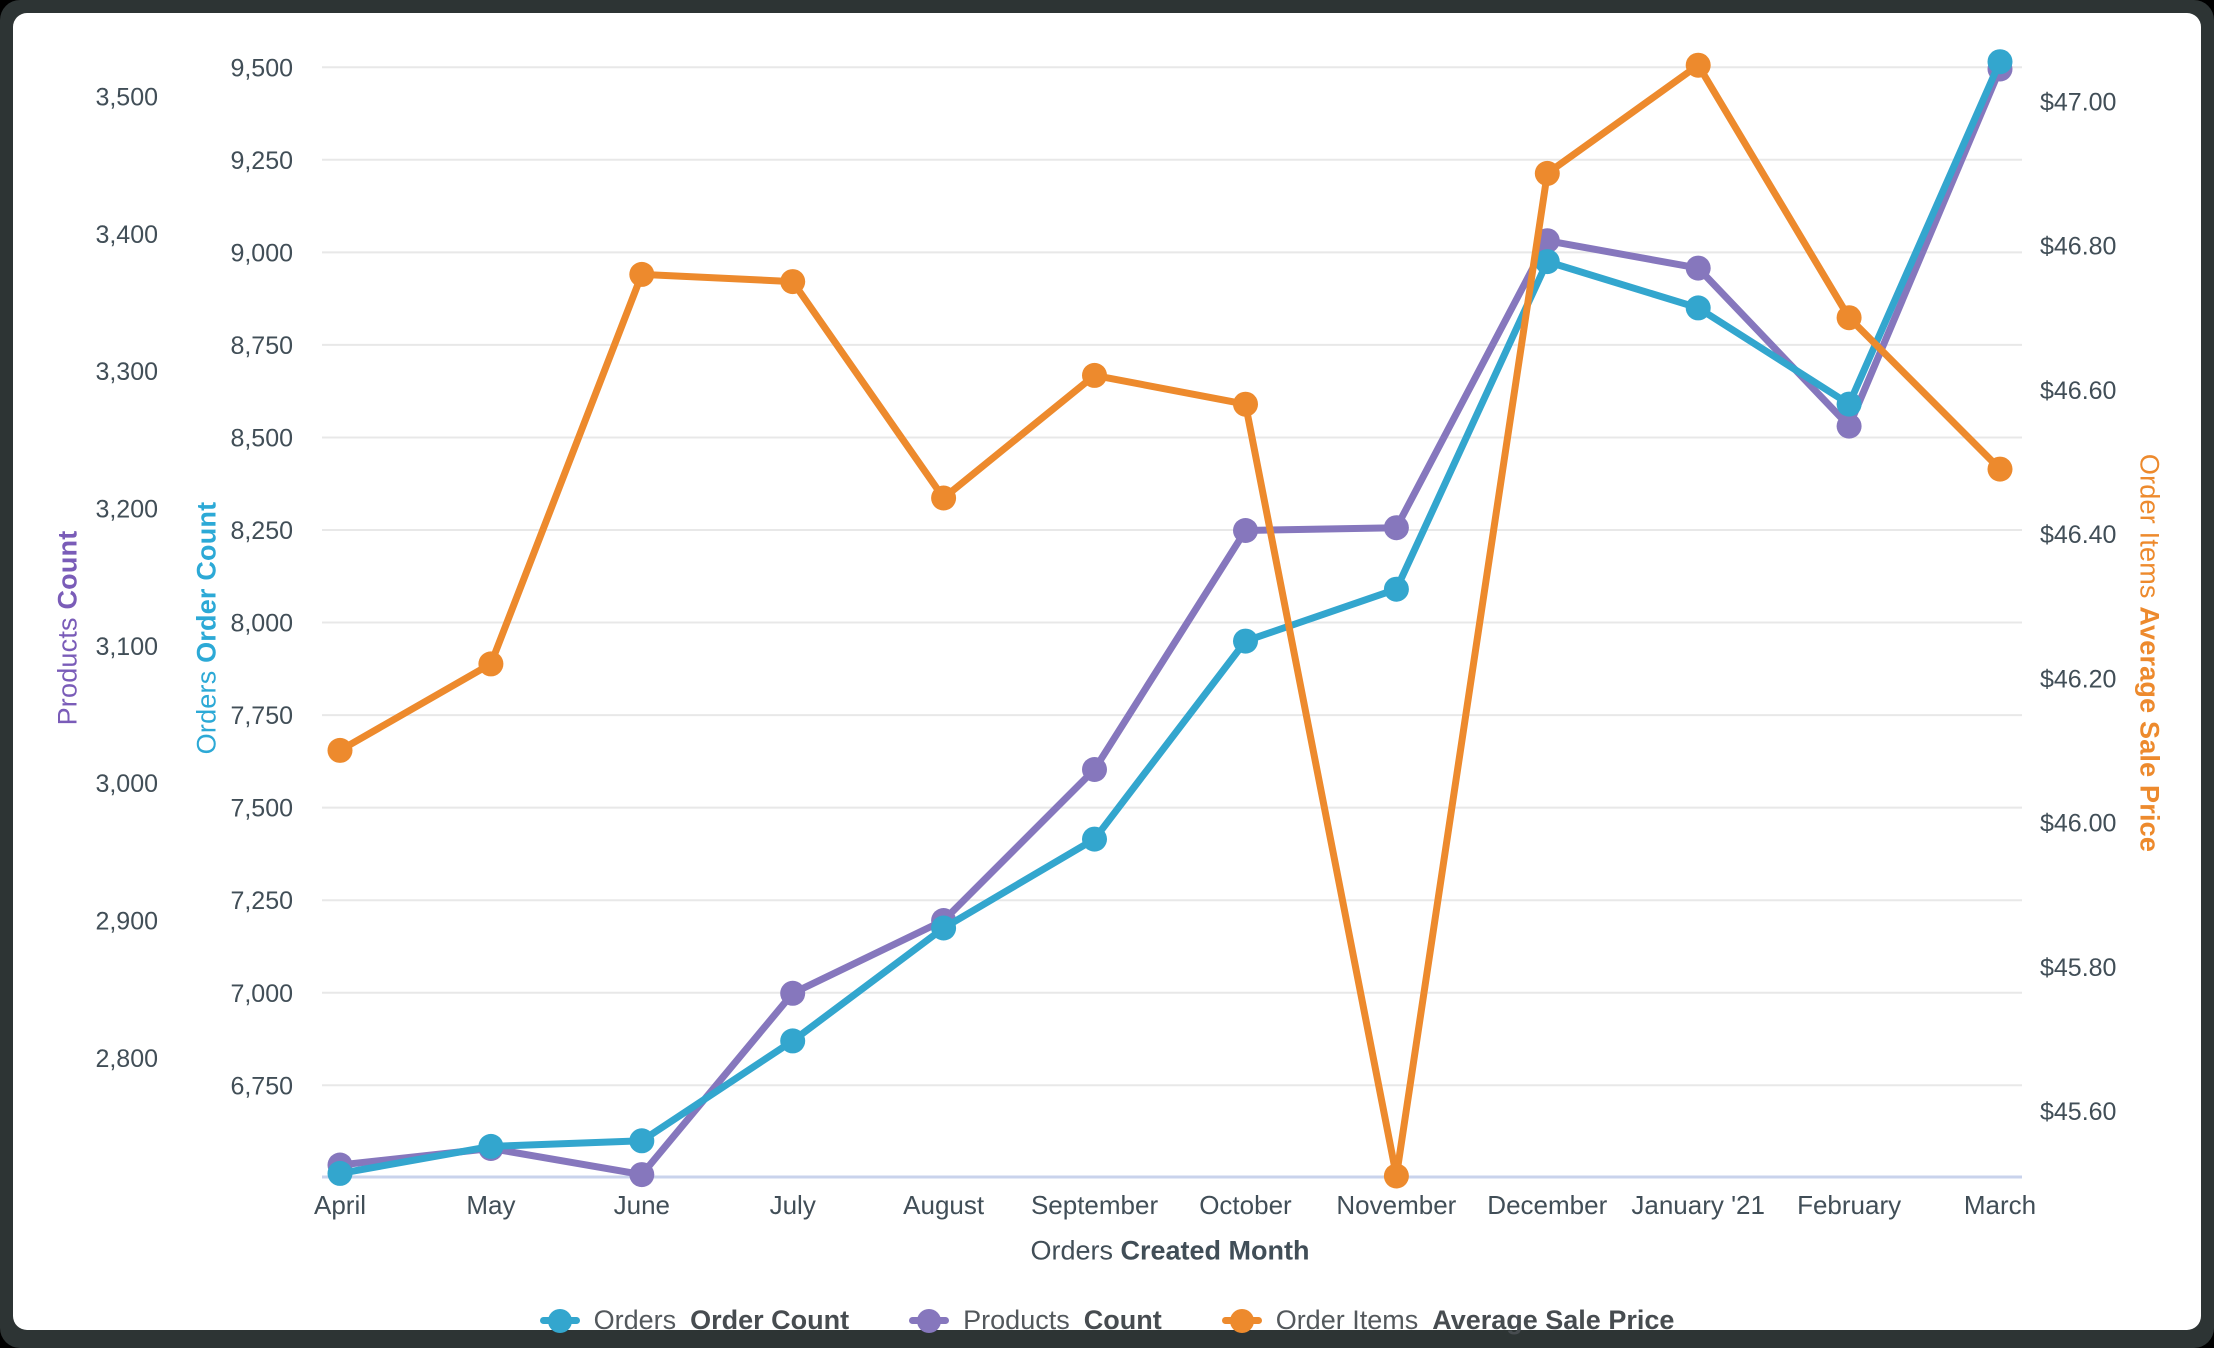 This screenshot has height=1348, width=2214. I want to click on products-axis-tick-label: 3,500, so click(126, 97).